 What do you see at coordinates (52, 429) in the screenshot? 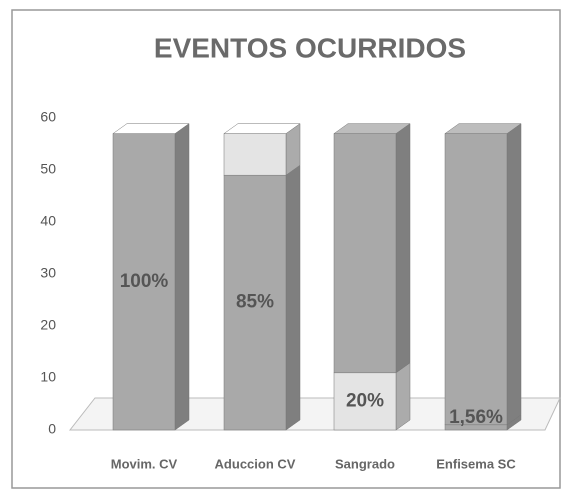
I see `y-tick-label: 0` at bounding box center [52, 429].